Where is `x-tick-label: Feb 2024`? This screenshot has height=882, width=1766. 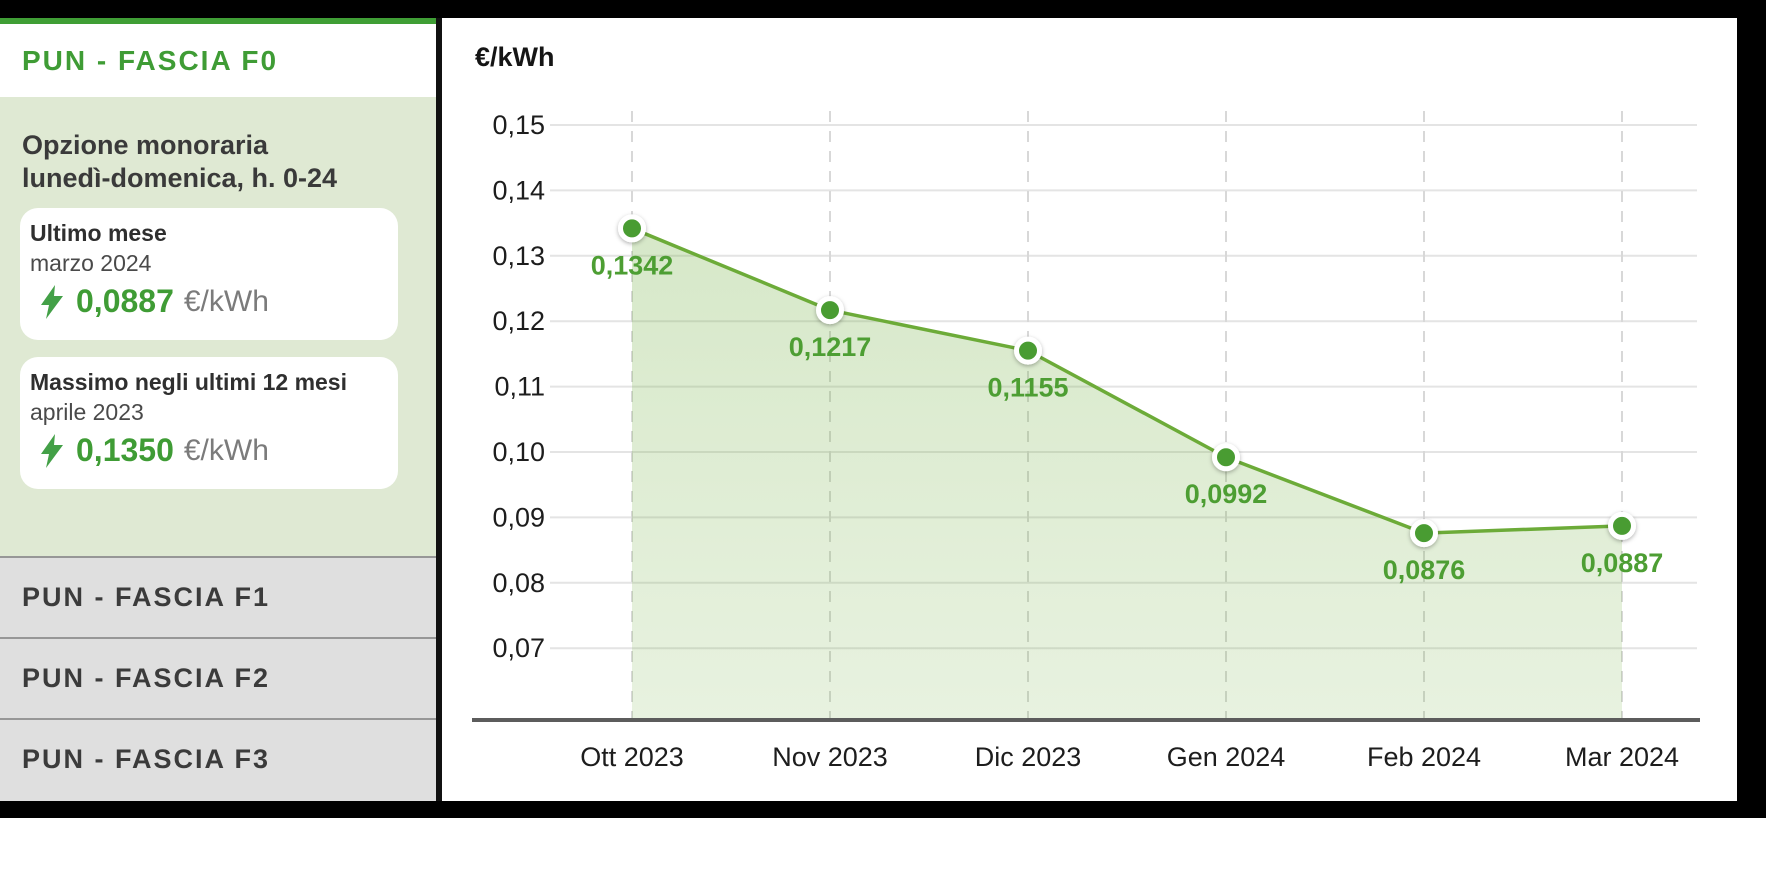 x-tick-label: Feb 2024 is located at coordinates (1424, 757).